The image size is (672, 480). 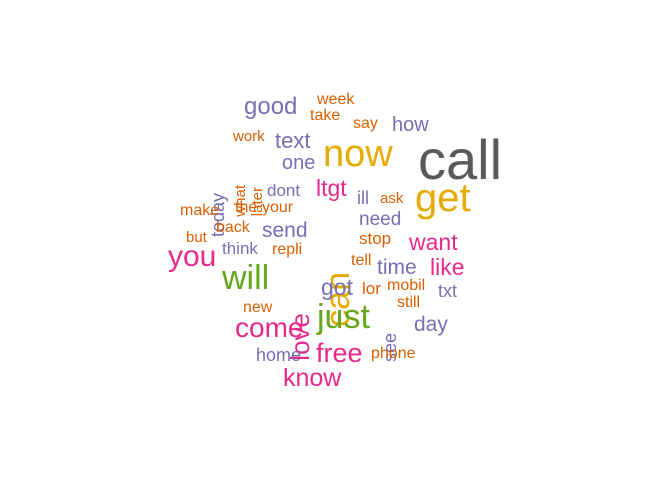 What do you see at coordinates (200, 210) in the screenshot?
I see `word-make: make` at bounding box center [200, 210].